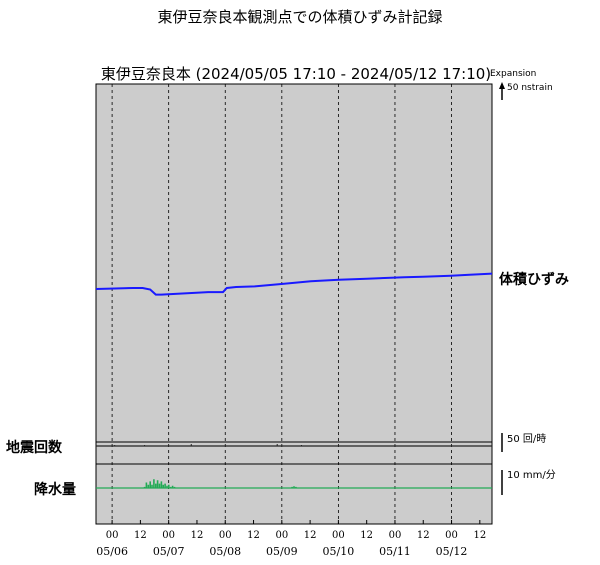 The width and height of the screenshot is (600, 565). Describe the element at coordinates (395, 551) in the screenshot. I see `x-date-label: 05/11` at that location.